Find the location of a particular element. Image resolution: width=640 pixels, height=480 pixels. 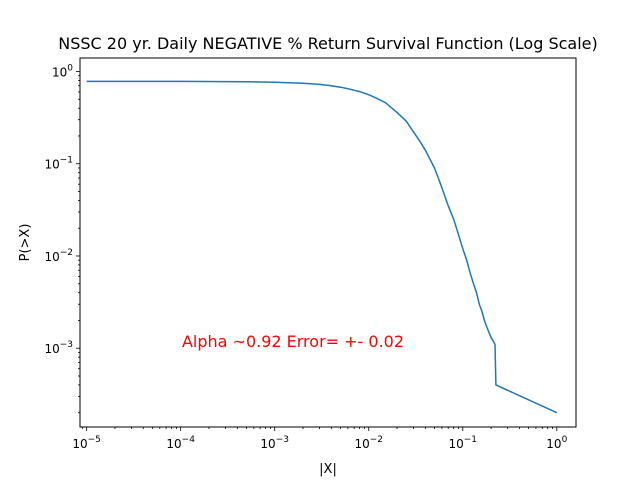

y-tick-label: 10⁻² is located at coordinates (58, 256).